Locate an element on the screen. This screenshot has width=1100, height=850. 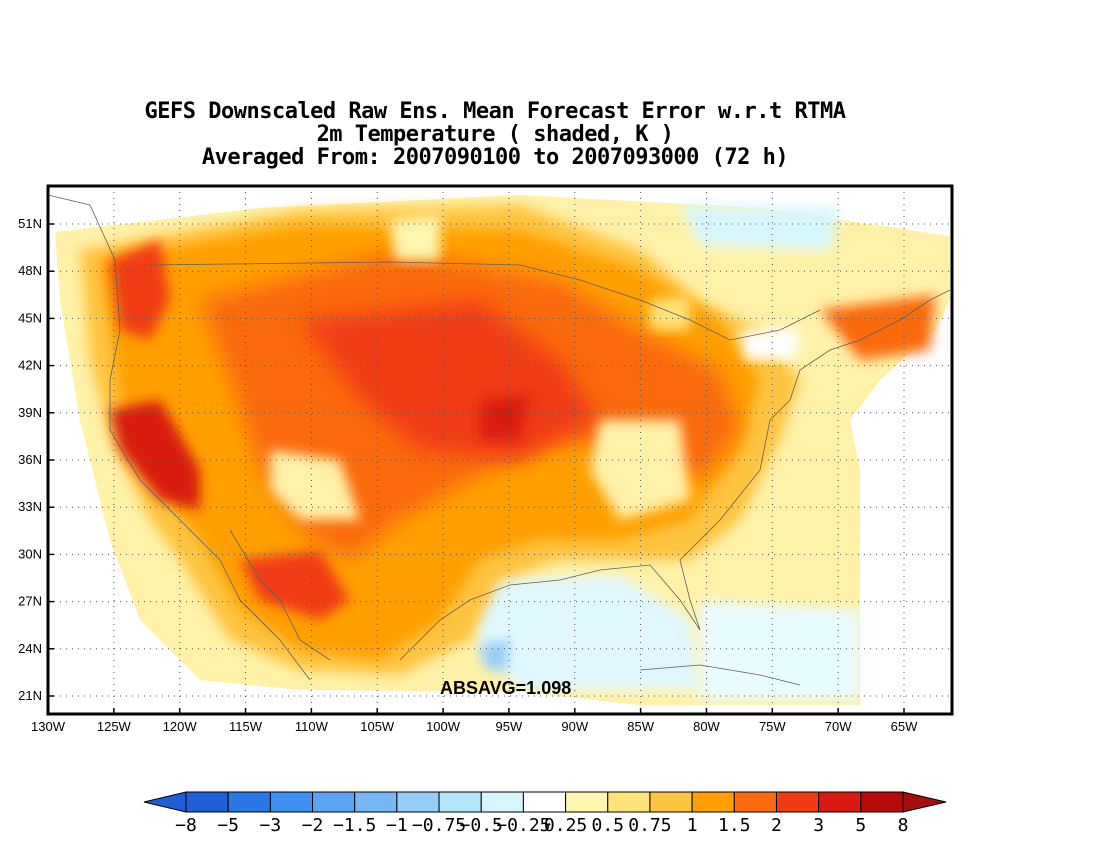
lat-tick-label: 45N is located at coordinates (30, 317).